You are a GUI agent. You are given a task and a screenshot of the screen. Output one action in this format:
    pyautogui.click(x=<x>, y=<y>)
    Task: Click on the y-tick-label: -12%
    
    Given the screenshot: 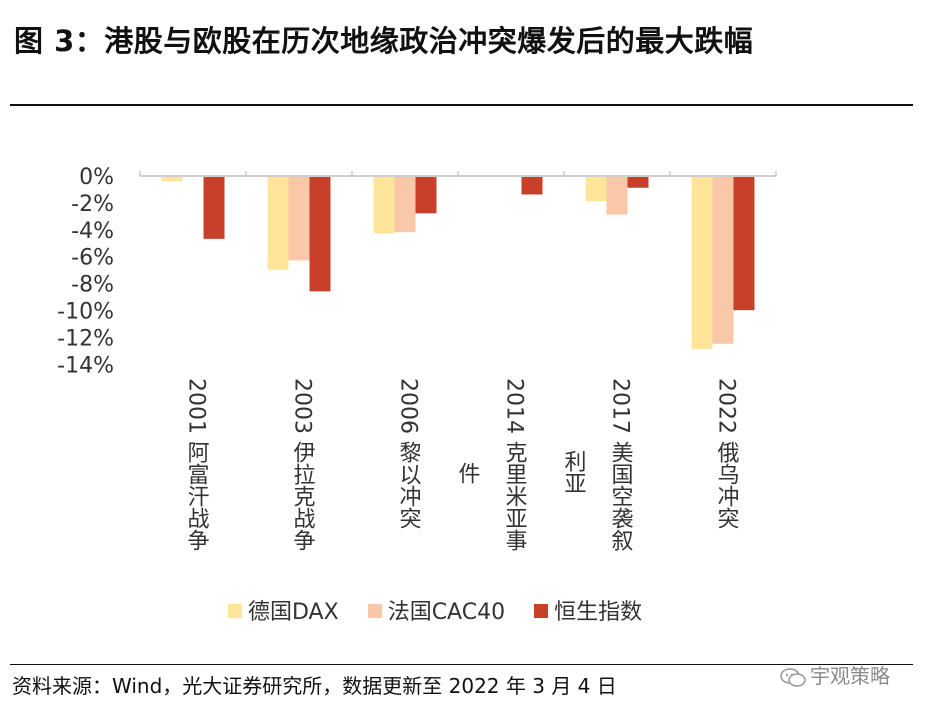 What is the action you would take?
    pyautogui.click(x=85, y=338)
    